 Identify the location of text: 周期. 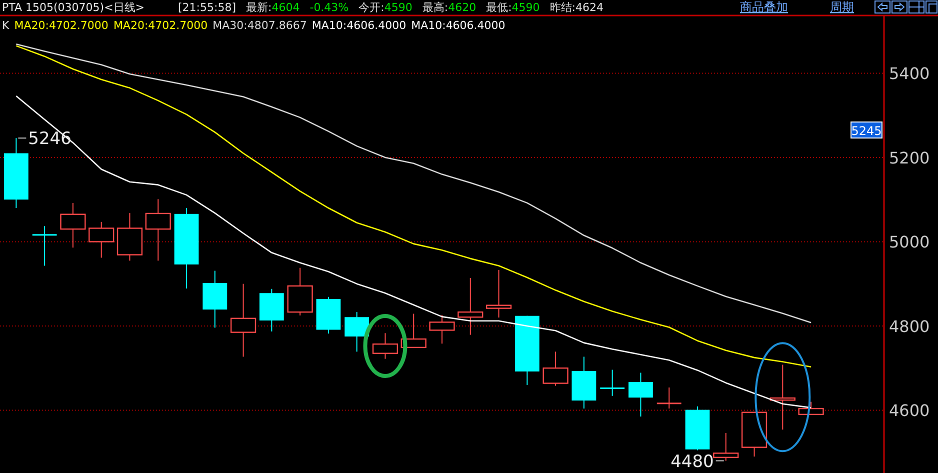
(842, 7).